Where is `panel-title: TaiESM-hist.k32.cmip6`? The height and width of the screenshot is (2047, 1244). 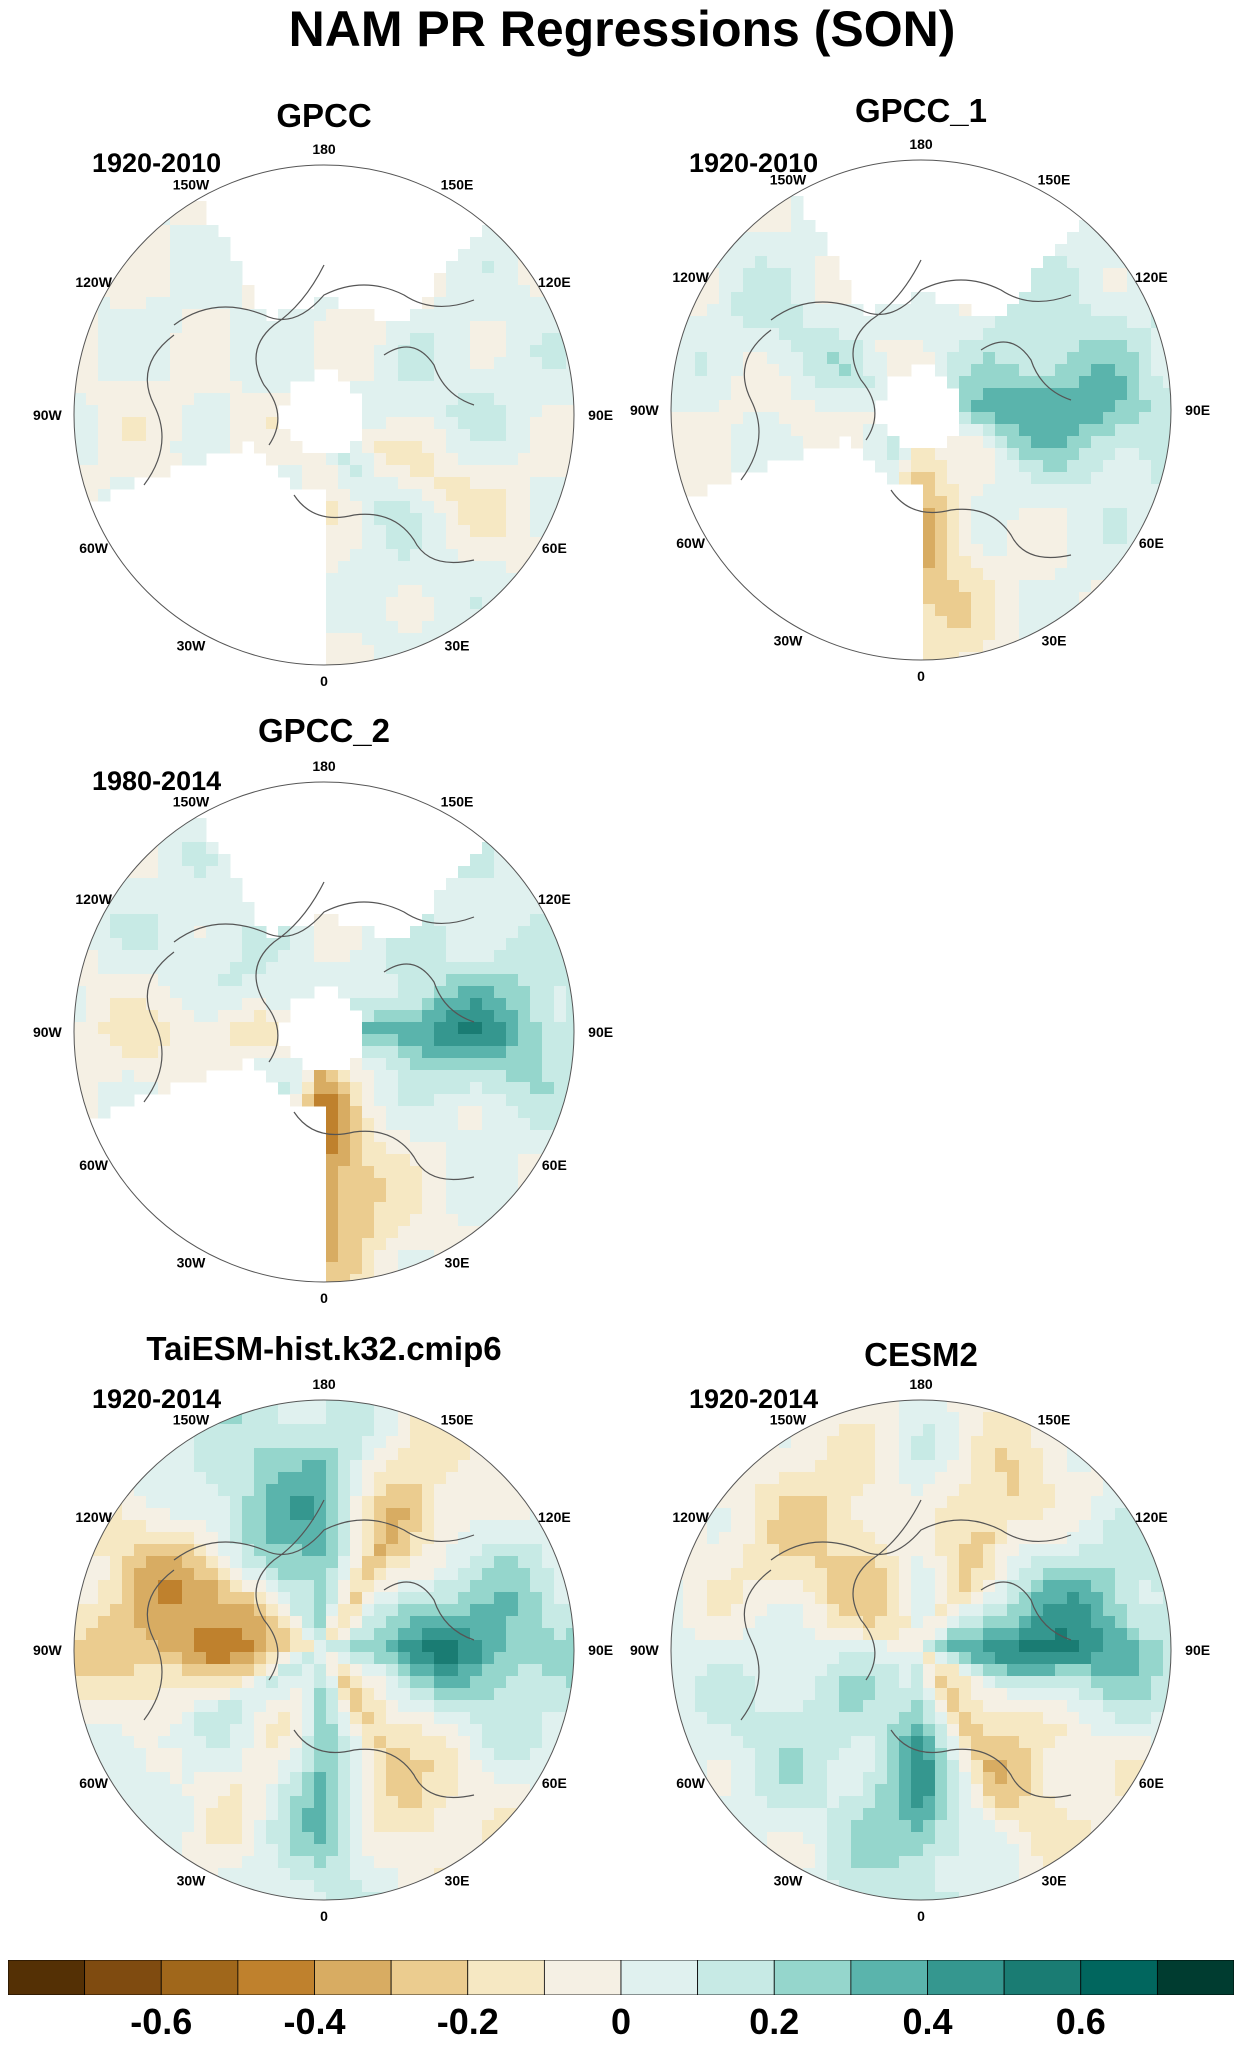
panel-title: TaiESM-hist.k32.cmip6 is located at coordinates (324, 1348).